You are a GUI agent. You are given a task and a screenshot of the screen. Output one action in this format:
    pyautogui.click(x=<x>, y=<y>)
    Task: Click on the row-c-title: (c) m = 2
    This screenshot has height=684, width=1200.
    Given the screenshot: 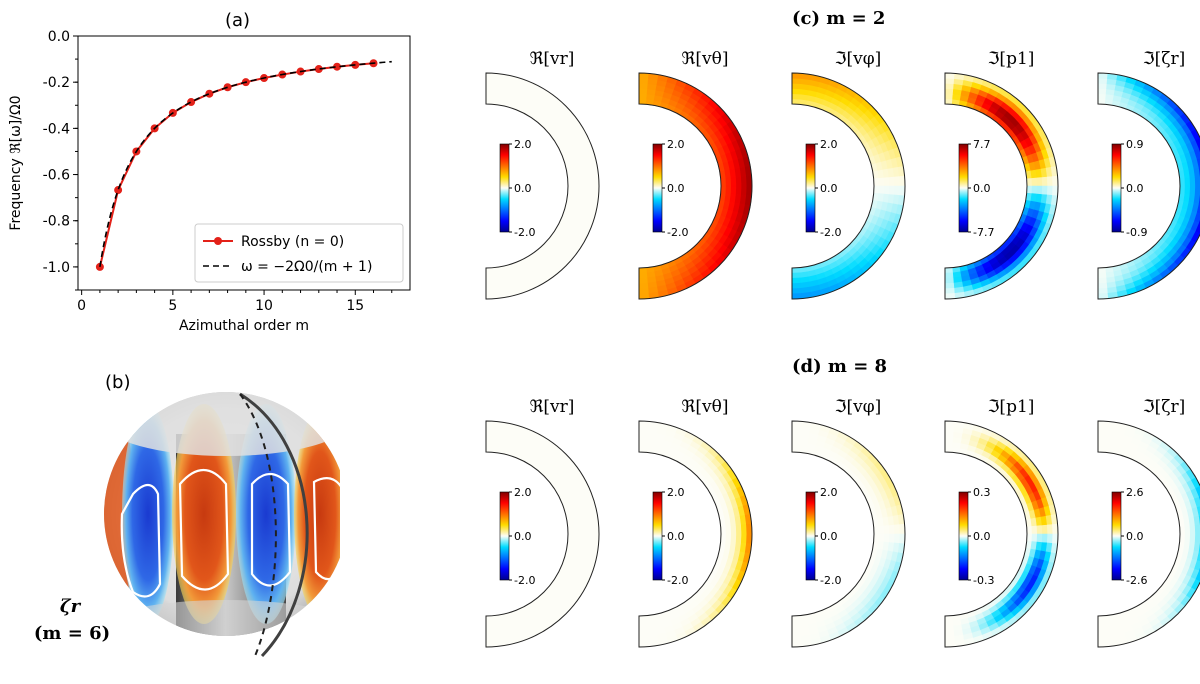 What is the action you would take?
    pyautogui.click(x=839, y=18)
    